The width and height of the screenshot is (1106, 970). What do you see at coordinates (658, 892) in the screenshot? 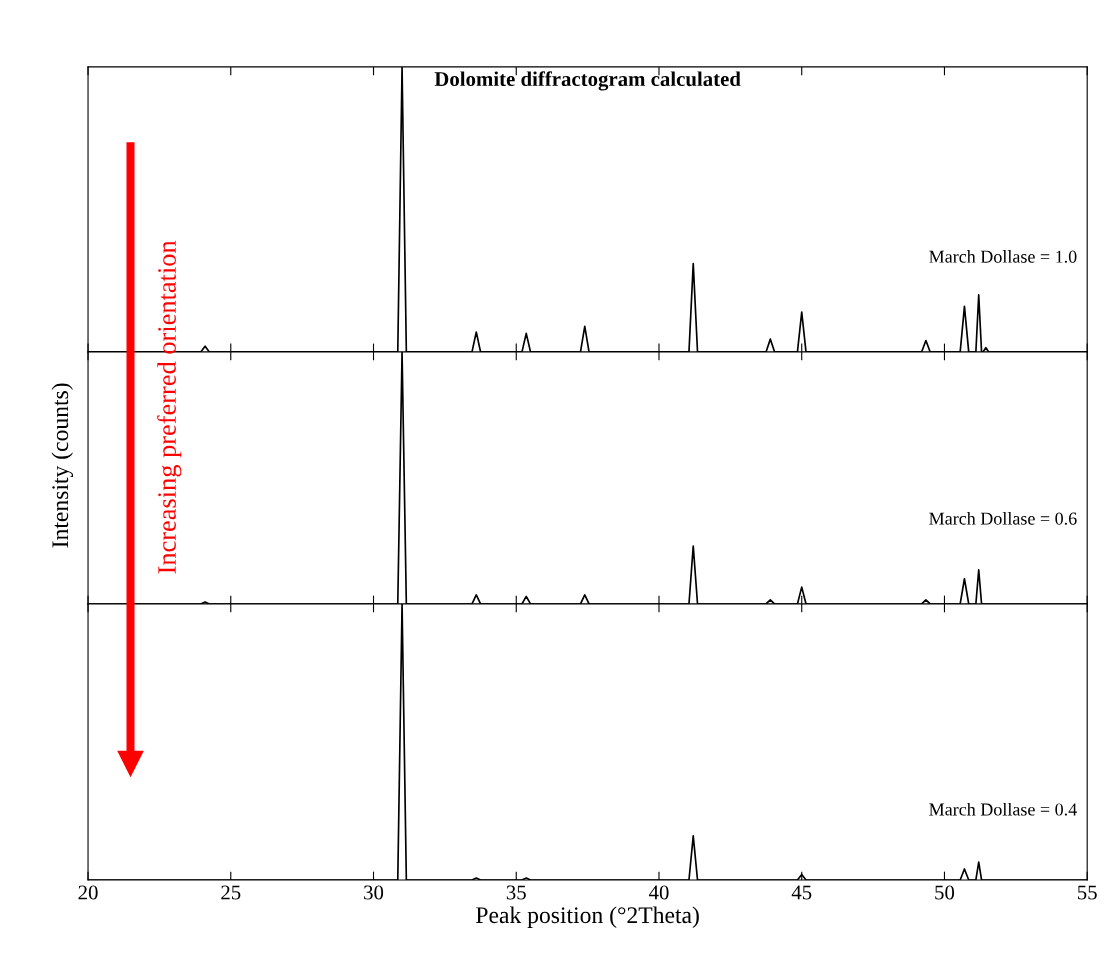
I see `x-tick-label: 40` at bounding box center [658, 892].